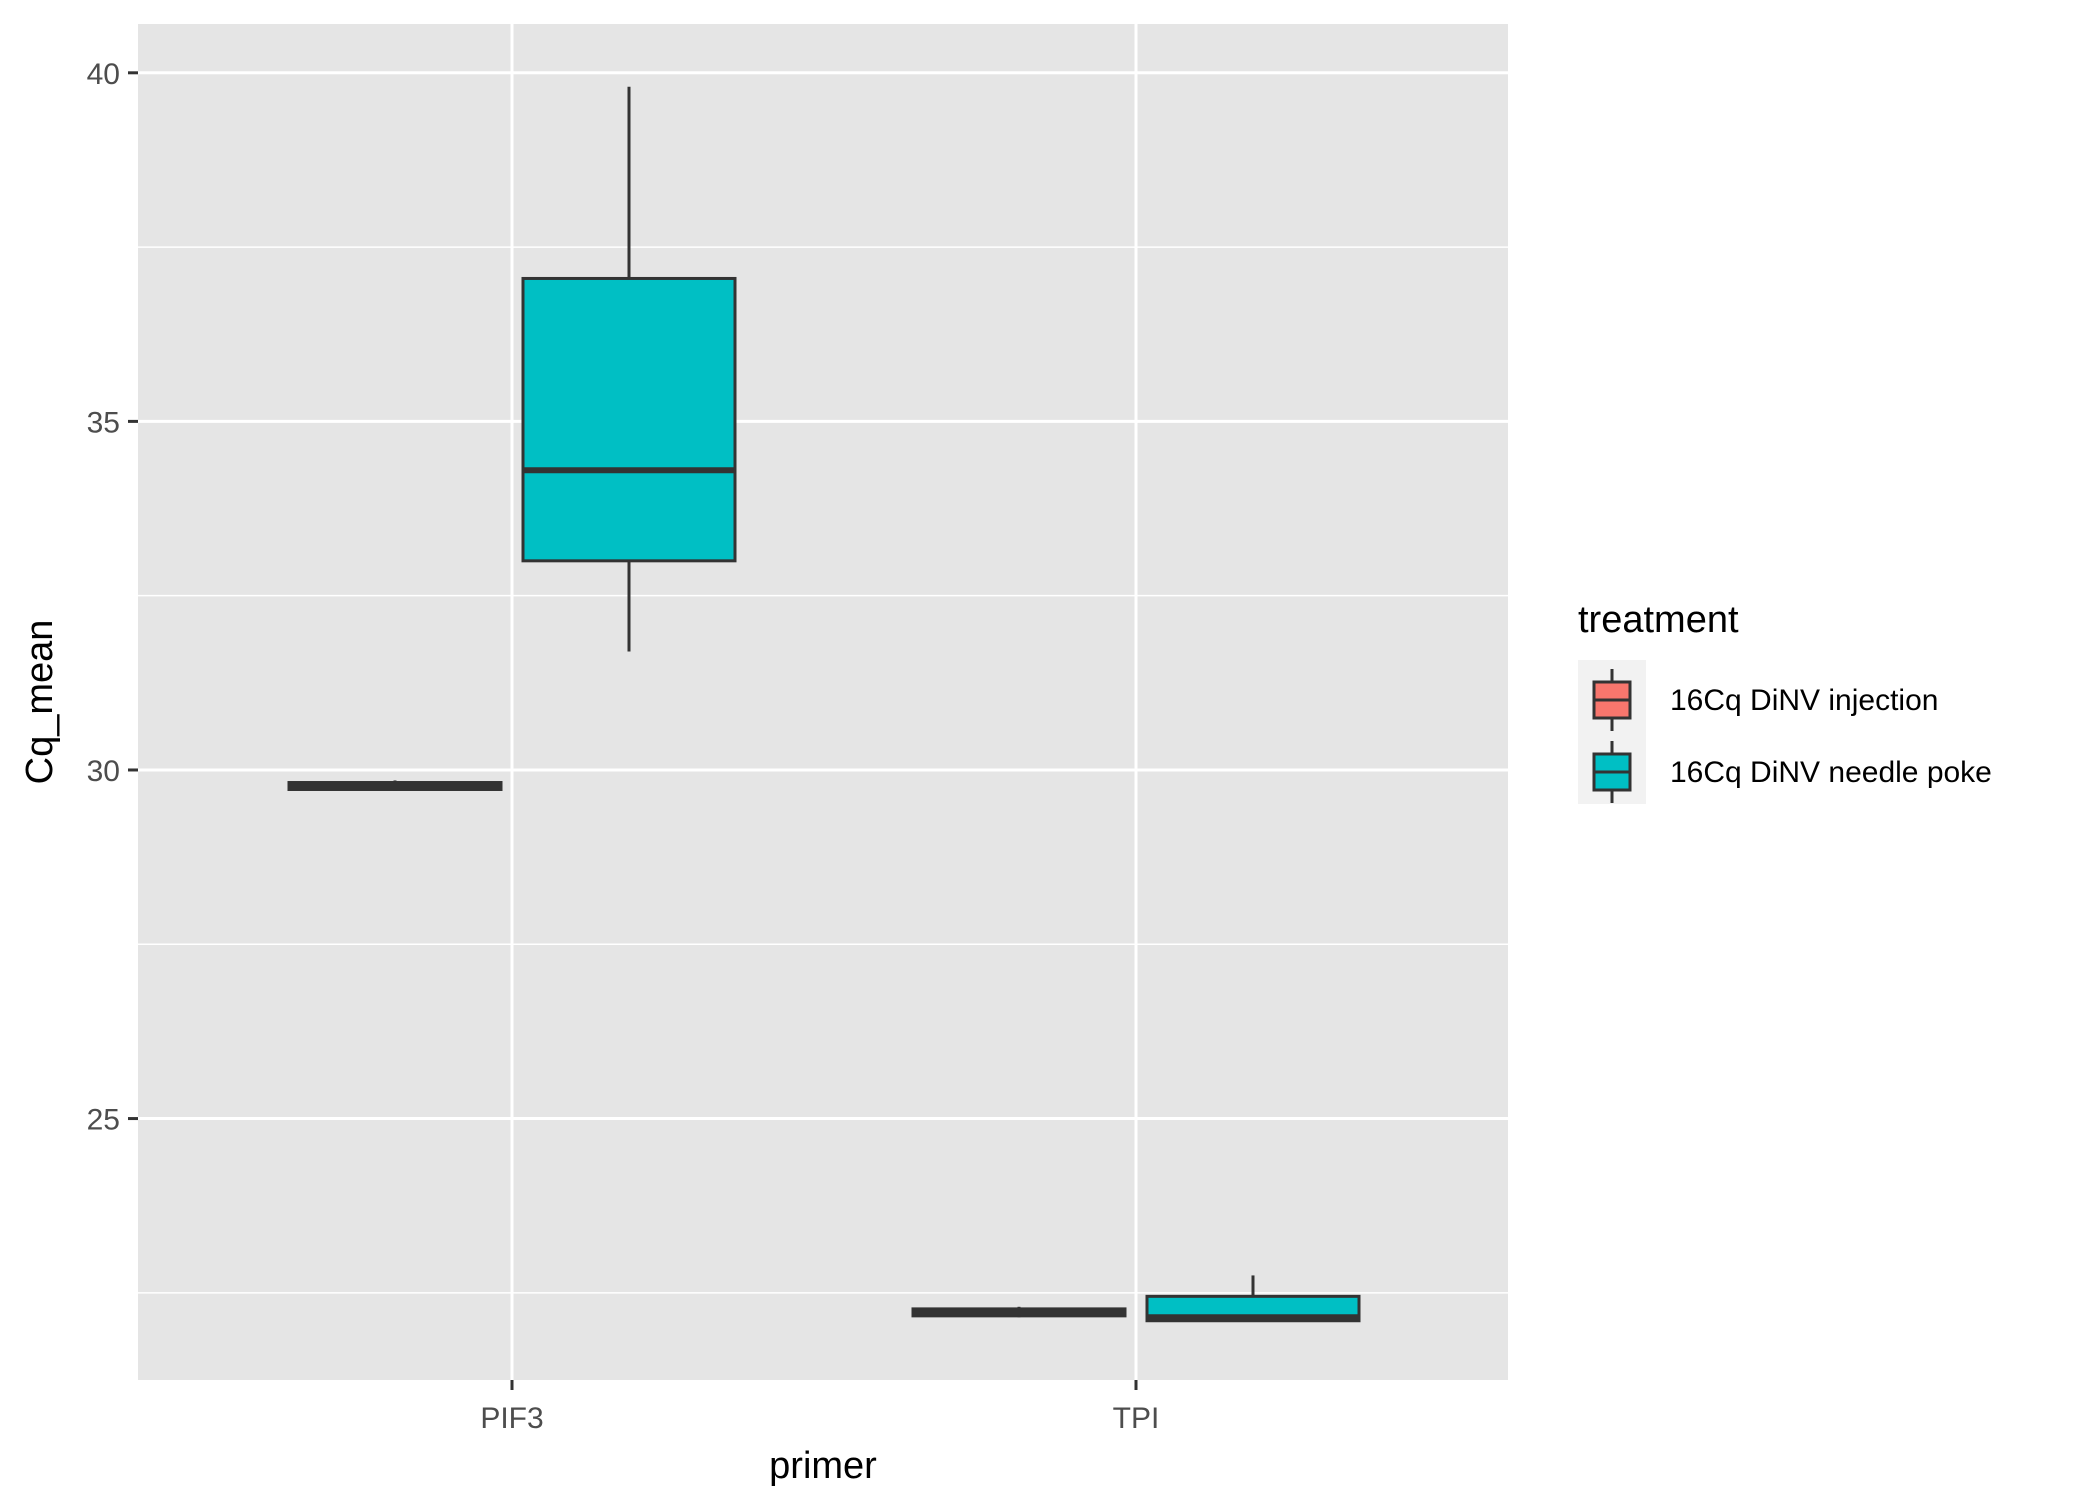 Image resolution: width=2100 pixels, height=1500 pixels. Describe the element at coordinates (1658, 620) in the screenshot. I see `legend-title: treatment` at that location.